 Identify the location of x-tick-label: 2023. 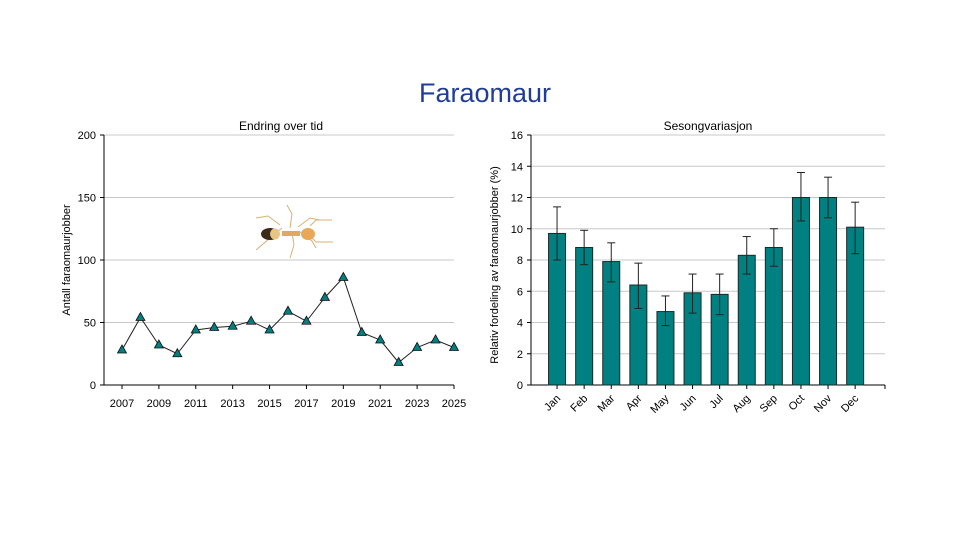
(417, 404).